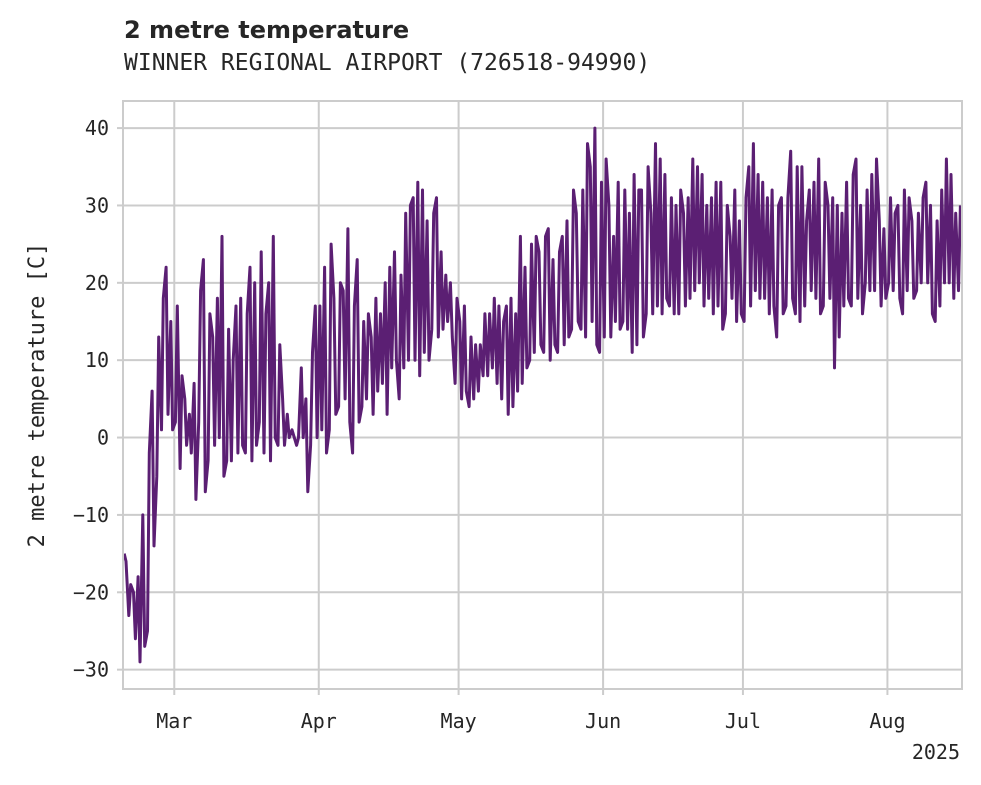 Image resolution: width=981 pixels, height=785 pixels. I want to click on x-tick-label: Jun, so click(603, 721).